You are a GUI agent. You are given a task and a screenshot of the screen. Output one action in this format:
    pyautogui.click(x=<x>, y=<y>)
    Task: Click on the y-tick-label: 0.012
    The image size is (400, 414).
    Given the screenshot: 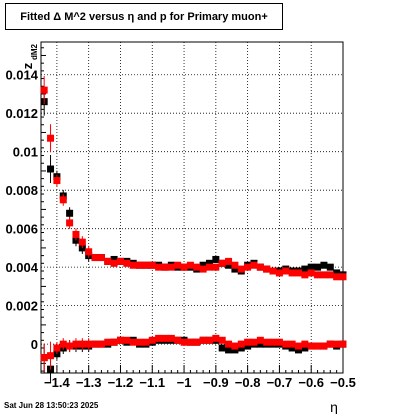 What is the action you would take?
    pyautogui.click(x=21, y=113)
    